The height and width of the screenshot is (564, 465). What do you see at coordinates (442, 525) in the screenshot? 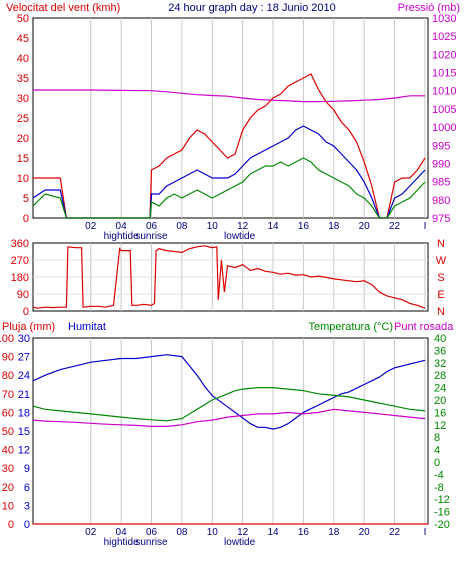
I see `temperature-tick-0: -20` at bounding box center [442, 525].